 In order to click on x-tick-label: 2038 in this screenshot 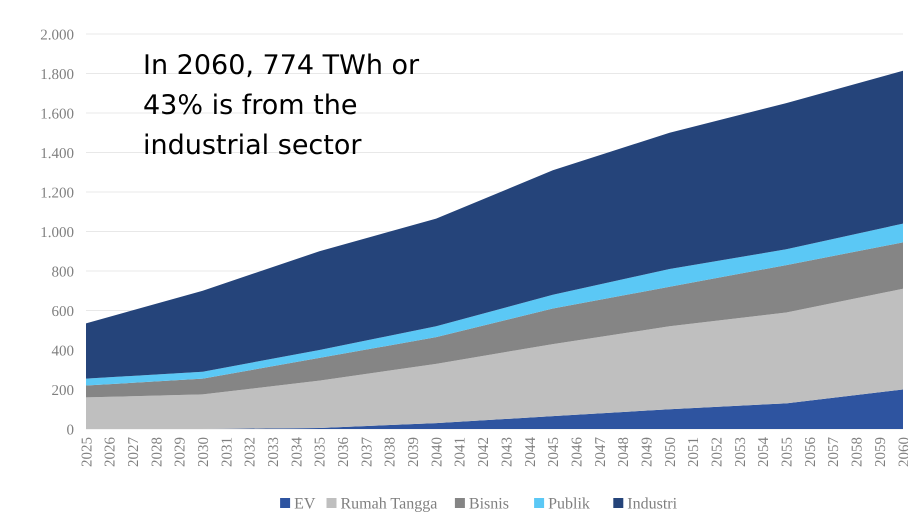, I will do `click(390, 452)`.